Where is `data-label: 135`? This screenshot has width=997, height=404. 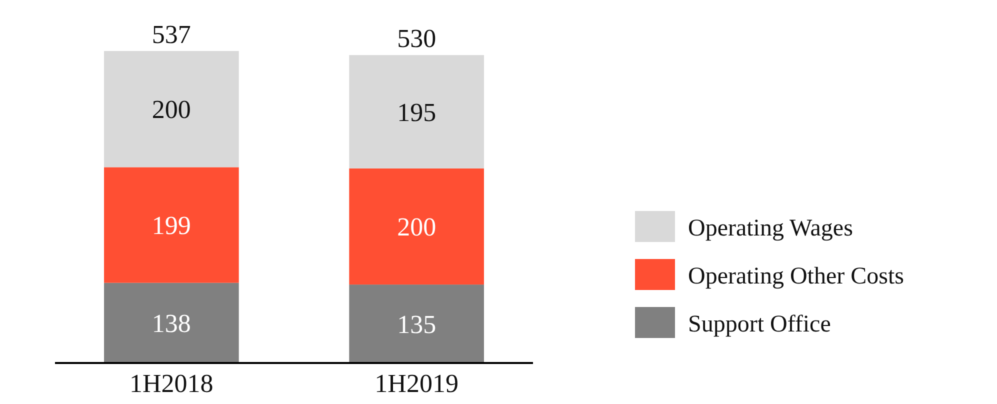 data-label: 135 is located at coordinates (416, 324).